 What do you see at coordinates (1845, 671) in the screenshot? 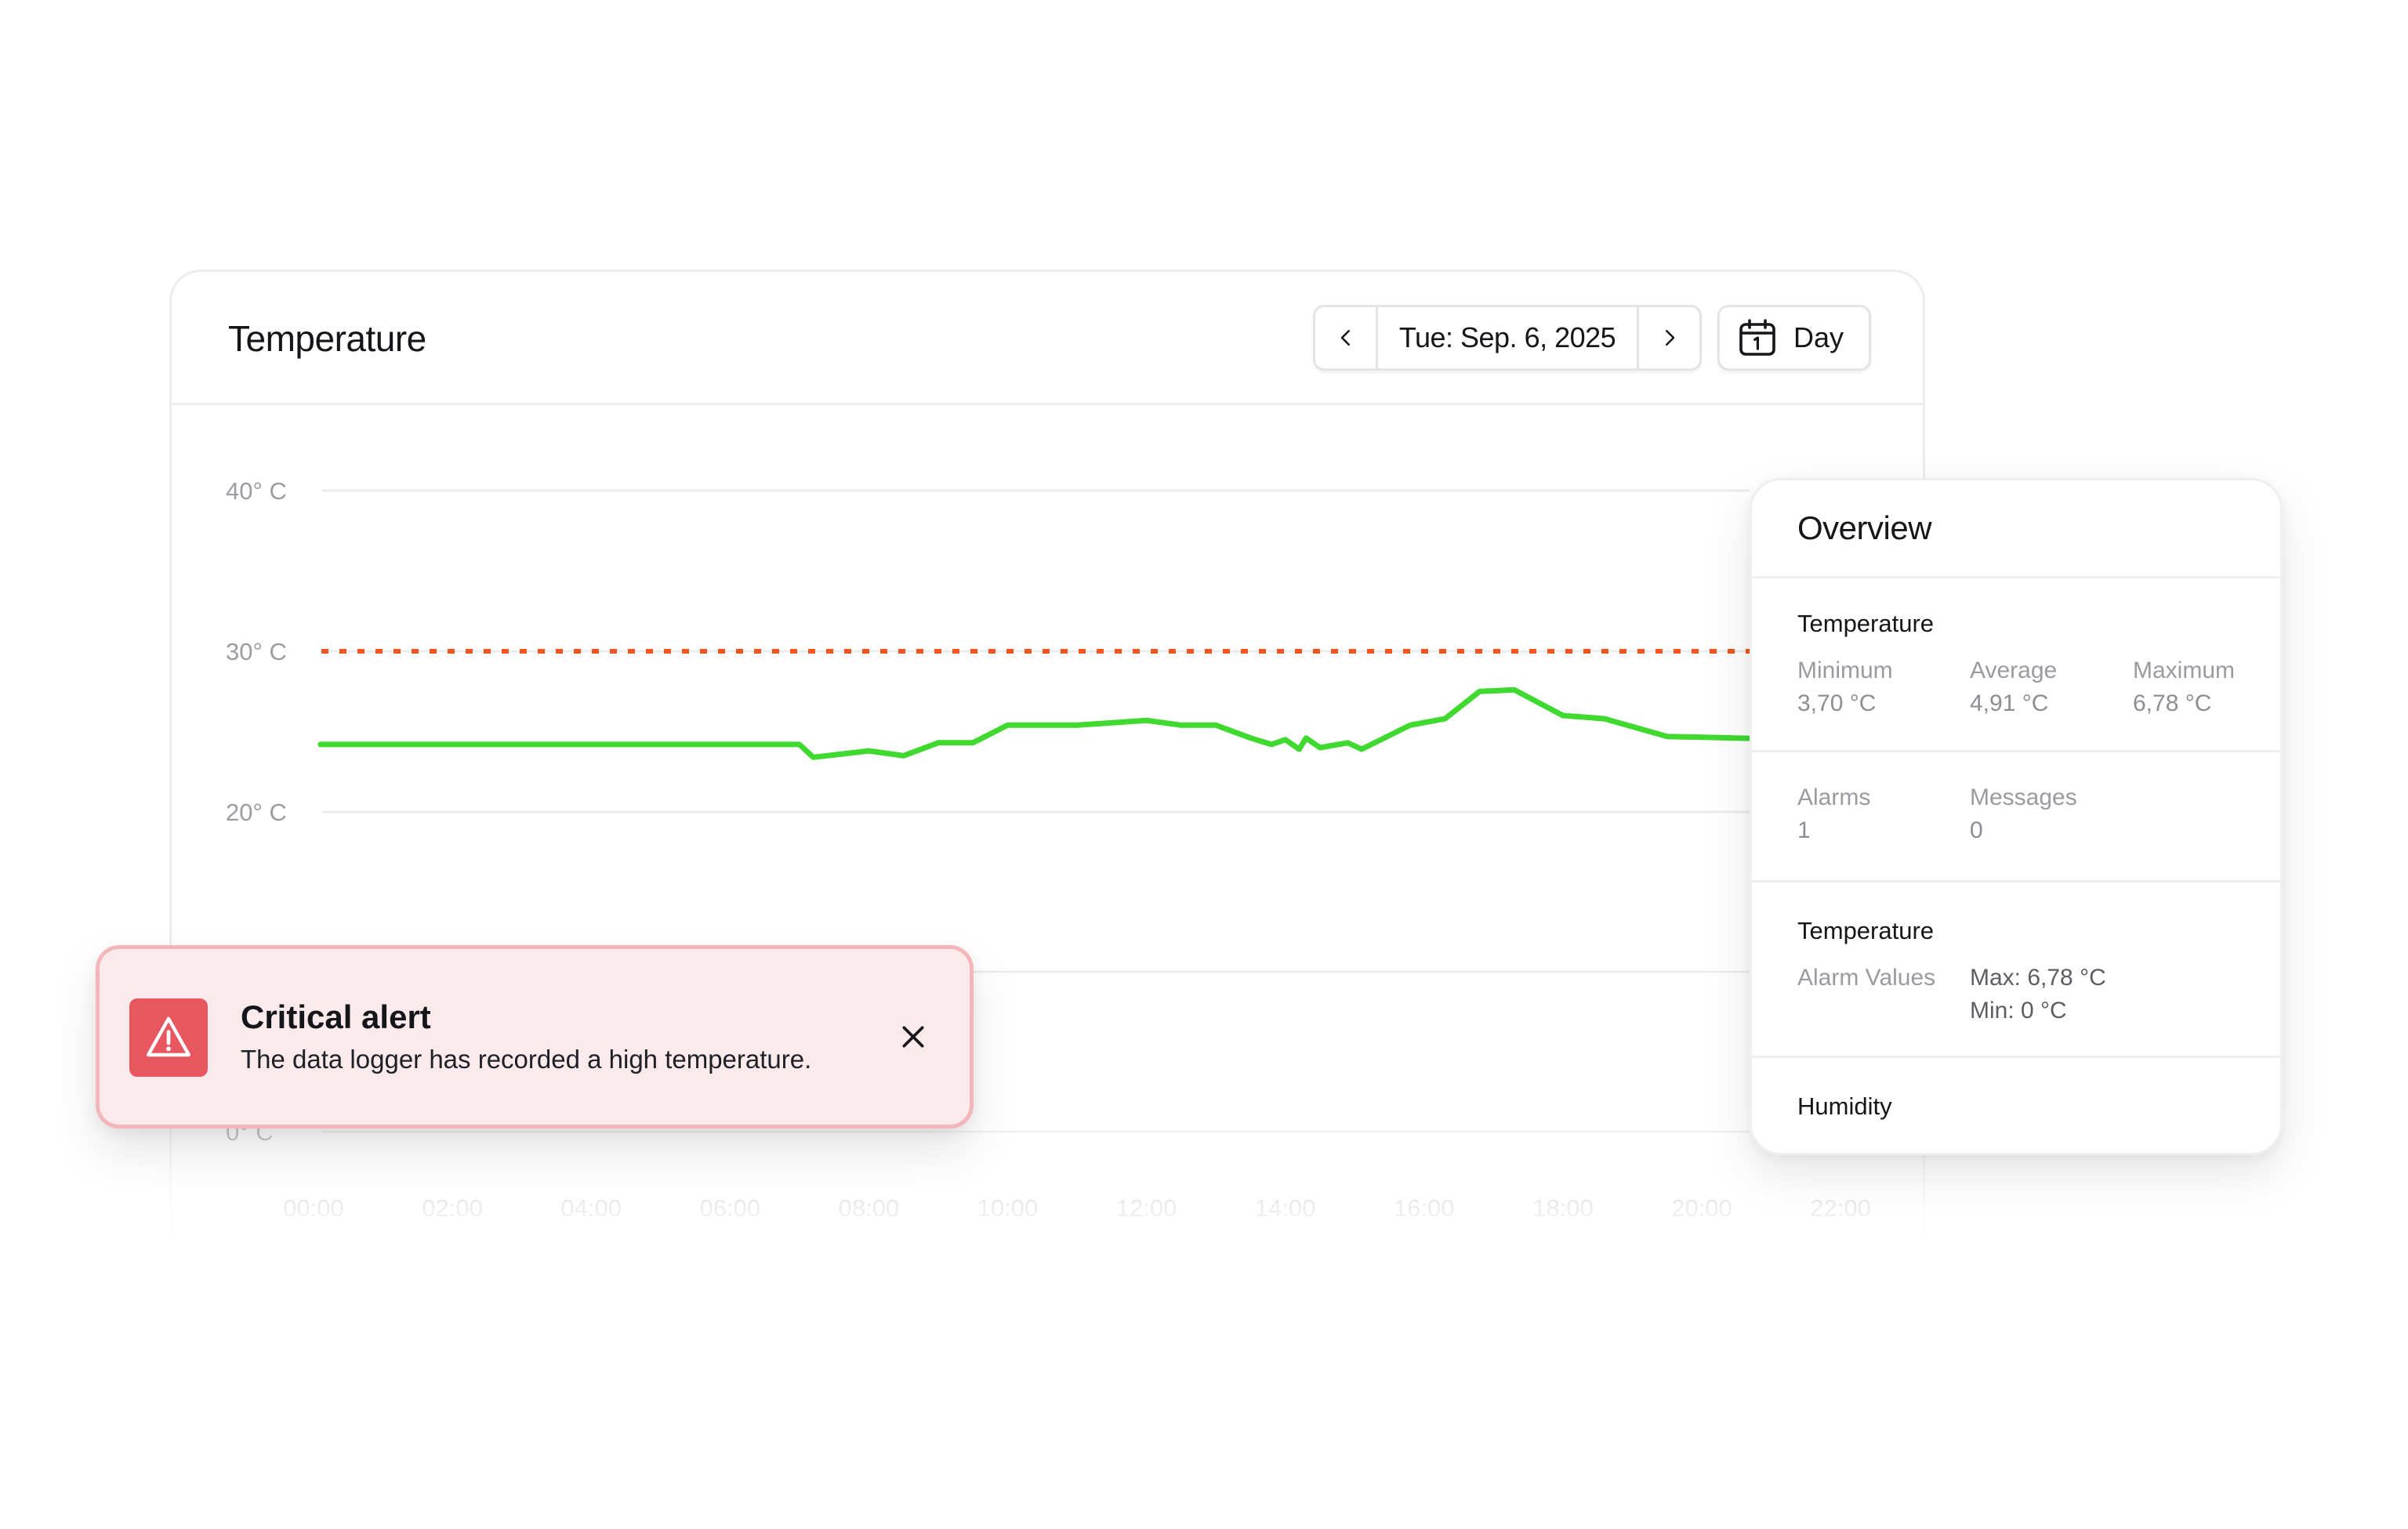
I see `minimum-label: Minimum` at bounding box center [1845, 671].